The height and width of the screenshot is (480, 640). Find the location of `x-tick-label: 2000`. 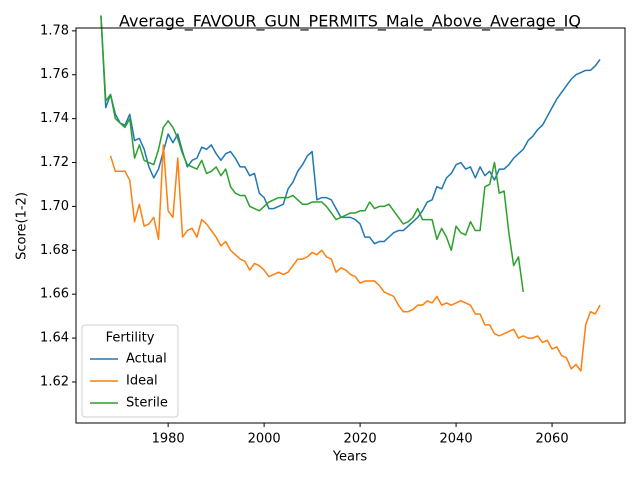

x-tick-label: 2000 is located at coordinates (264, 439).